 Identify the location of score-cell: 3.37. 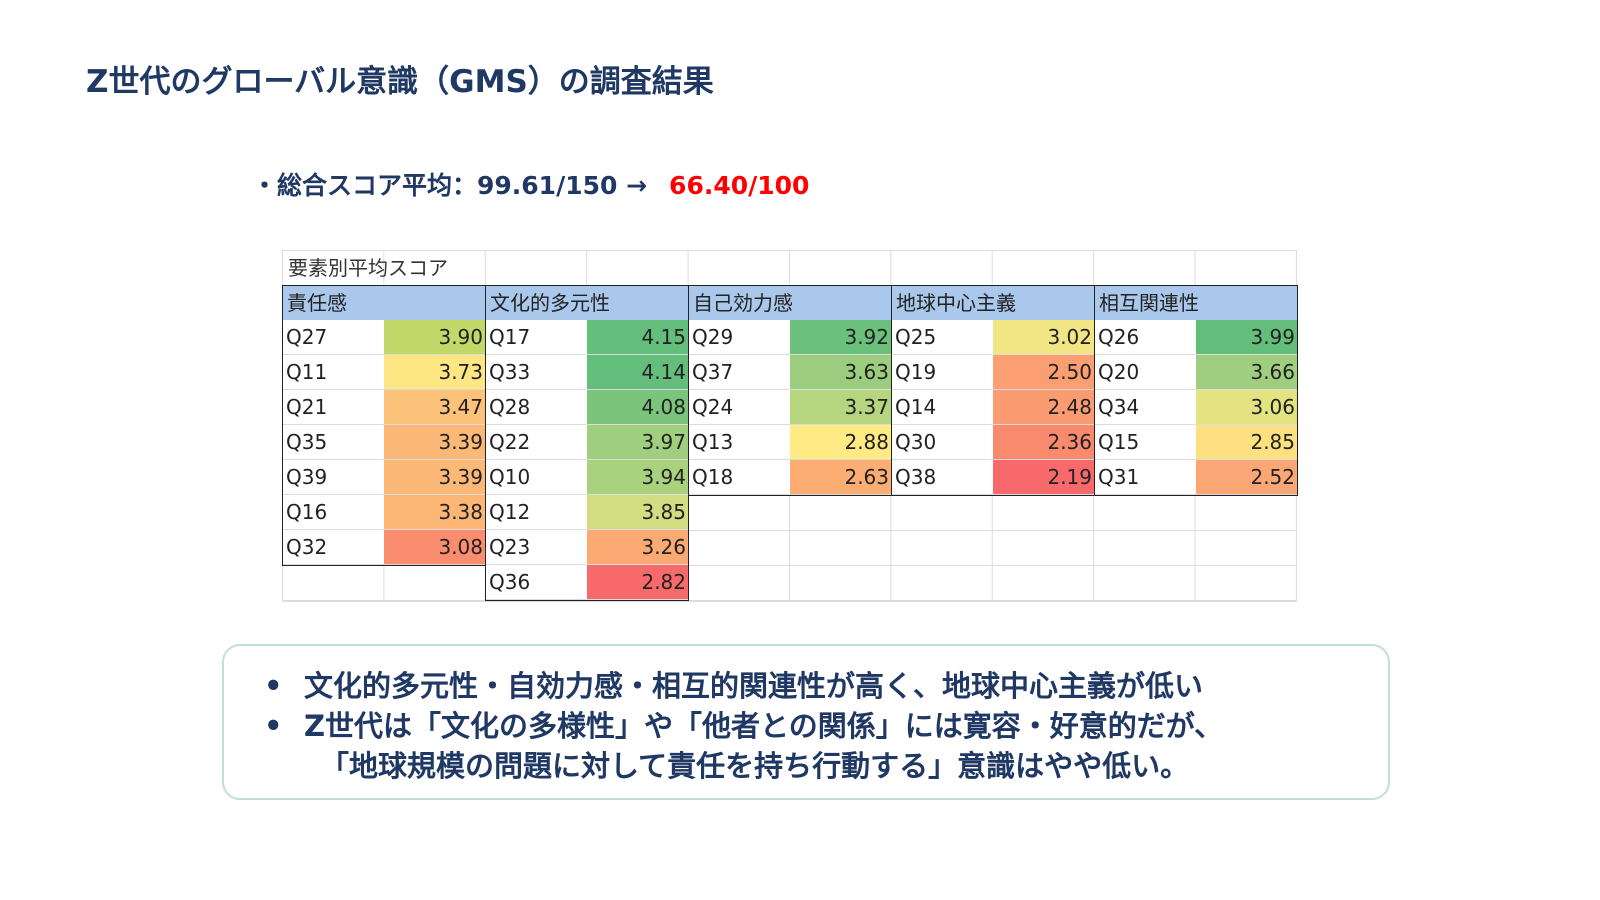
(840, 407).